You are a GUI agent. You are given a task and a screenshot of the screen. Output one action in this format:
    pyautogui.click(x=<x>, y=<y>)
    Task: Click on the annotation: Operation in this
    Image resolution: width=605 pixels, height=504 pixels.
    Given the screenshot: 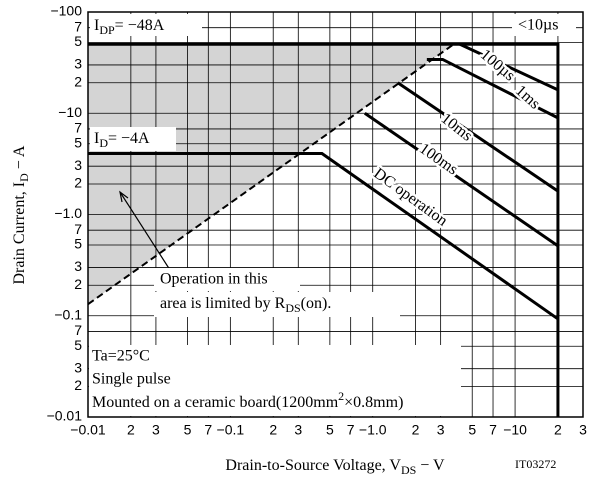 What is the action you would take?
    pyautogui.click(x=214, y=279)
    